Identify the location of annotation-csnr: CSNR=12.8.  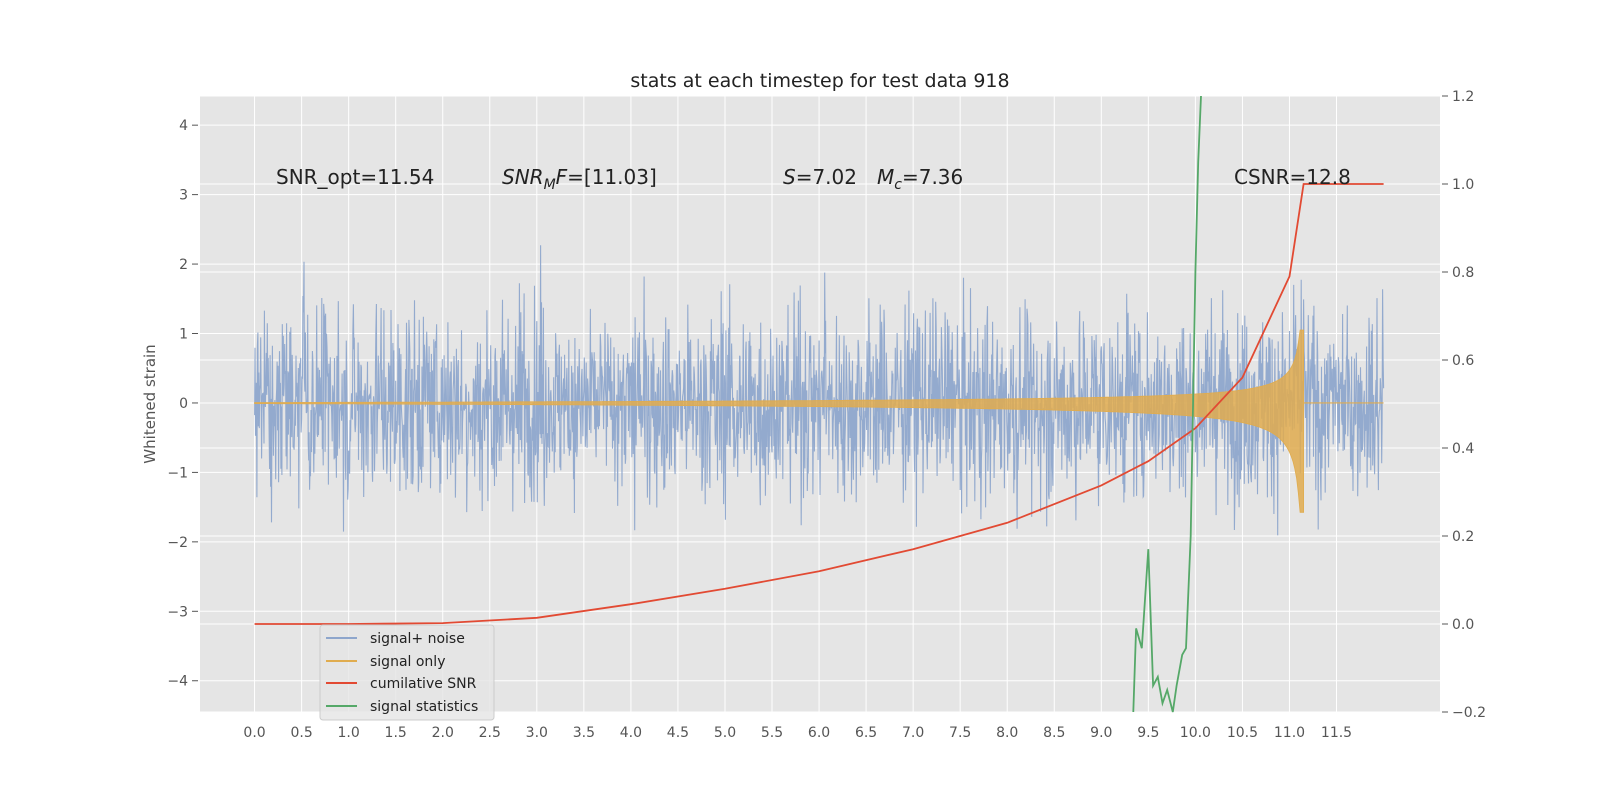
(1292, 177).